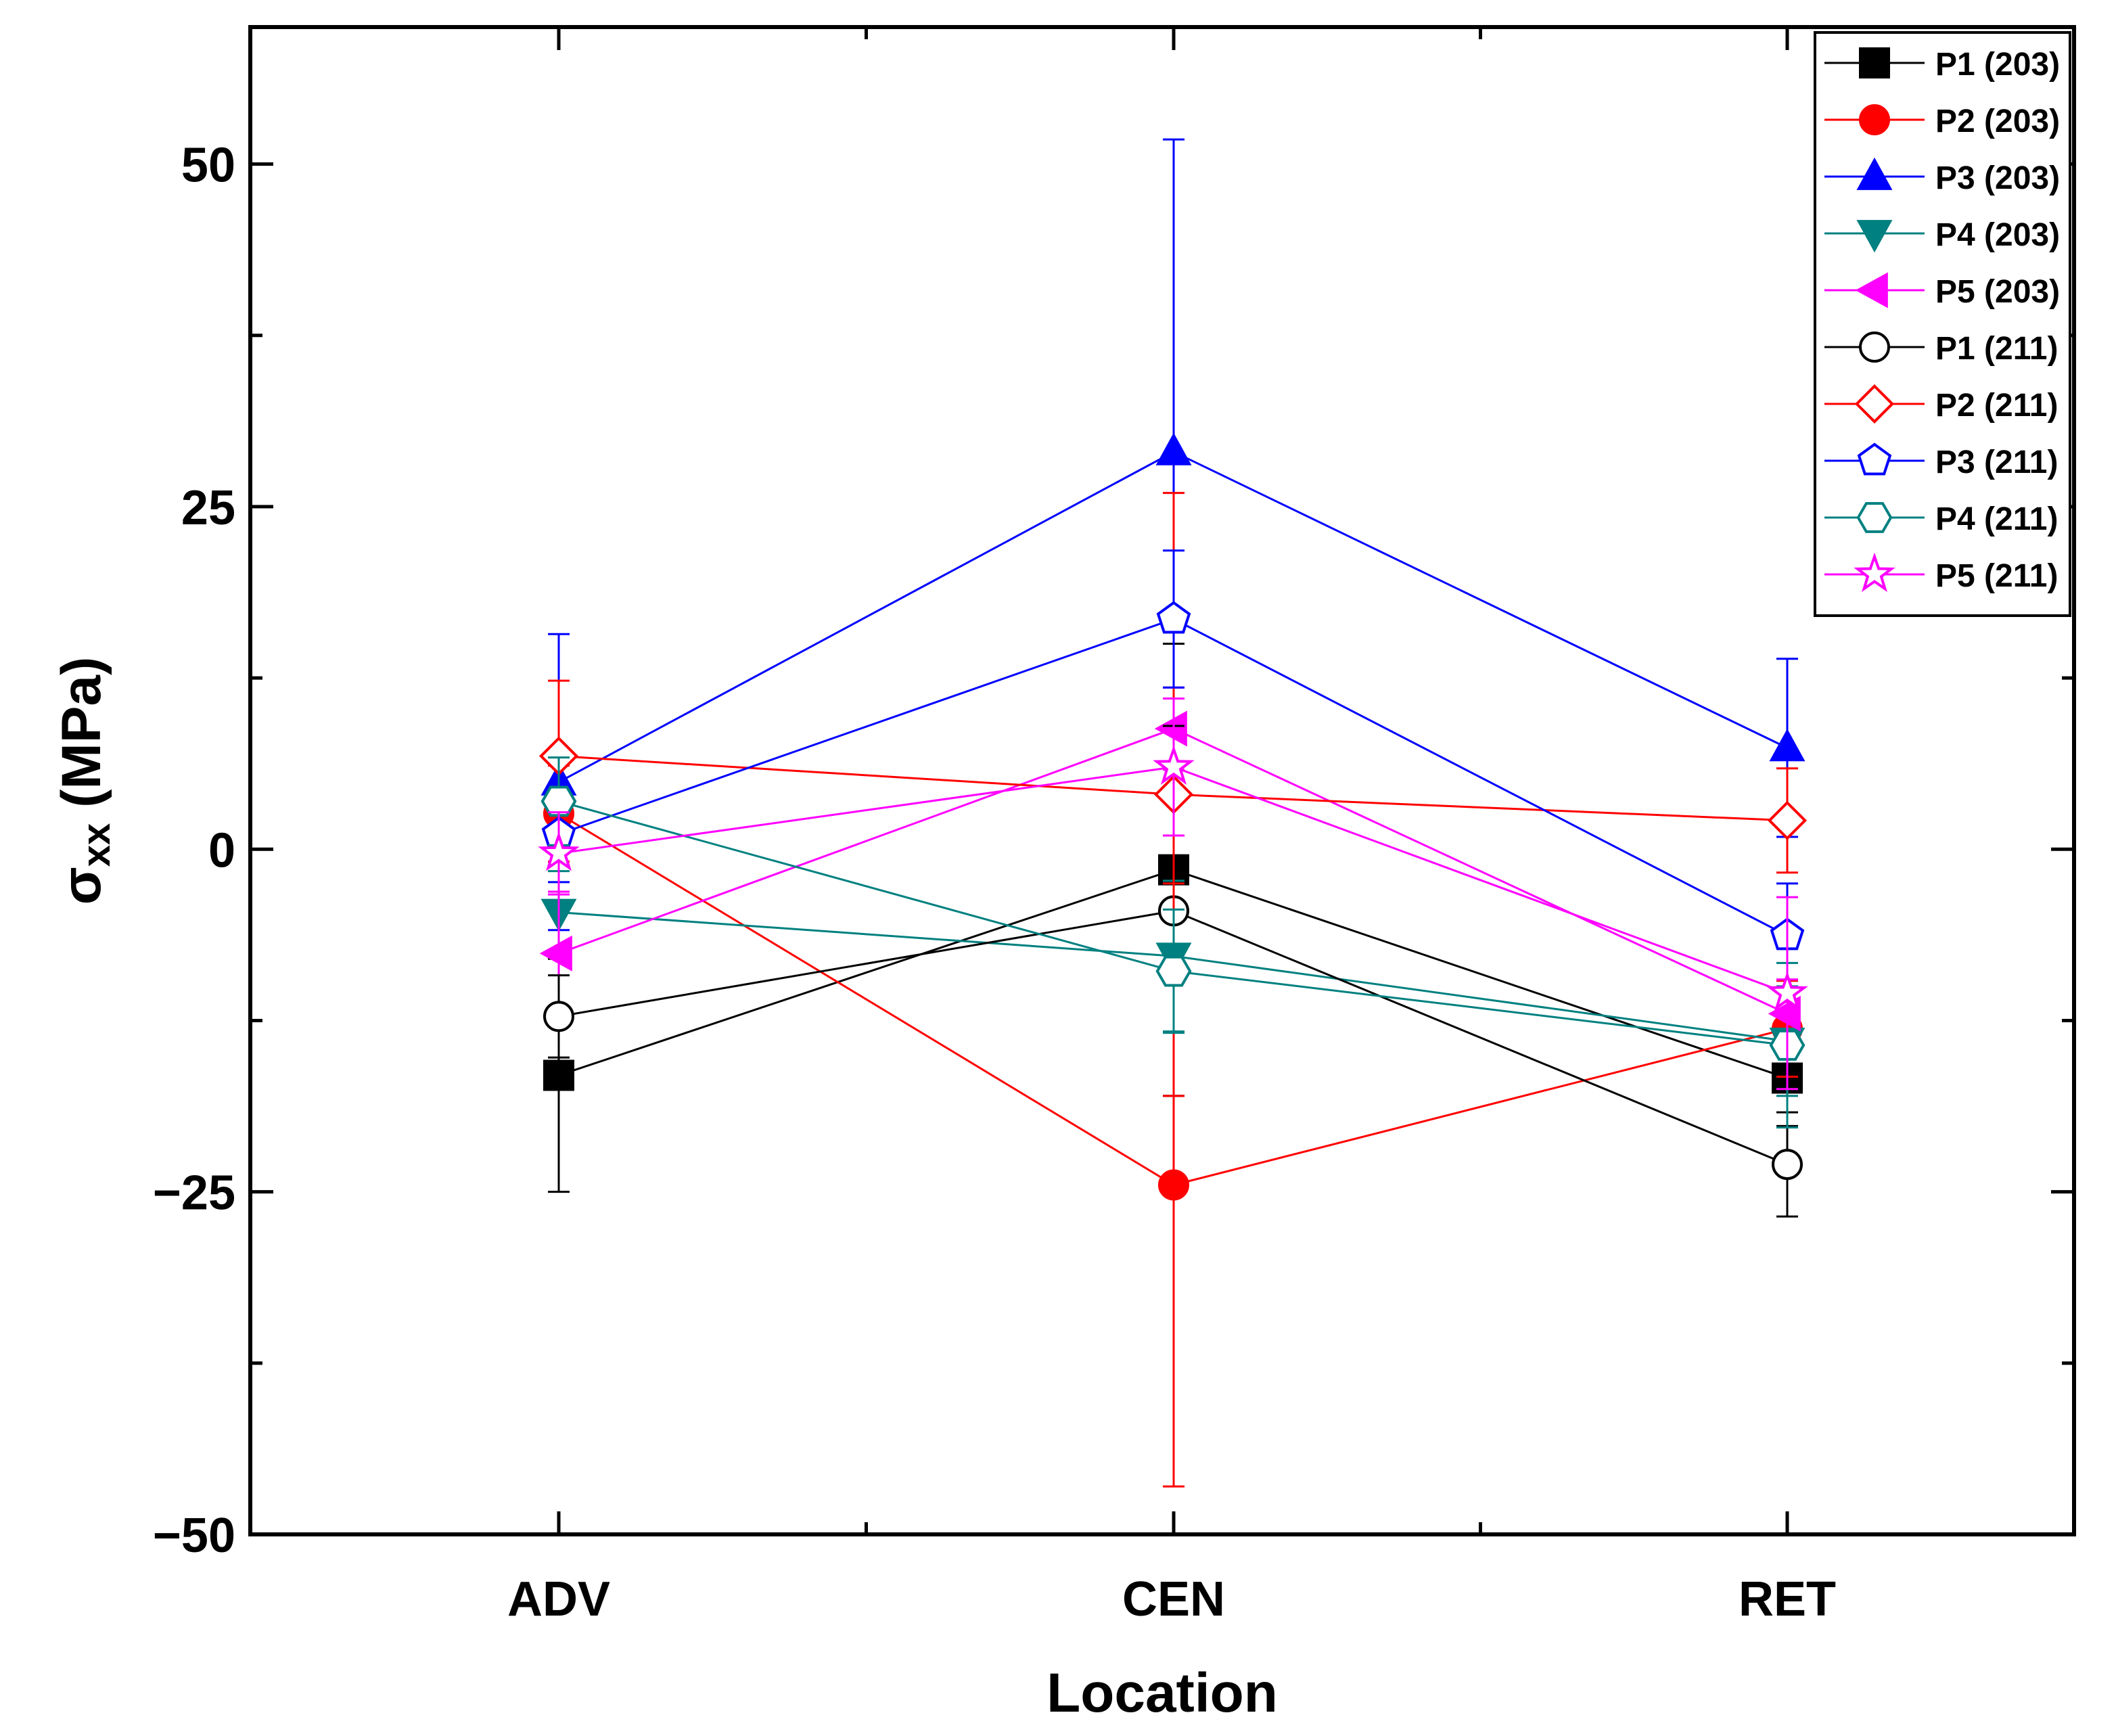  I want to click on legend-label: P2 (211), so click(1996, 406).